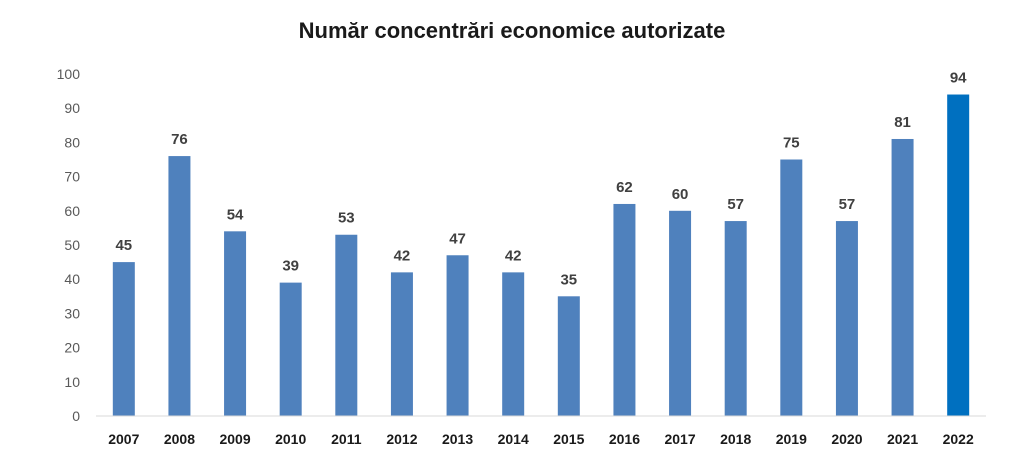 The height and width of the screenshot is (464, 1024). What do you see at coordinates (346, 218) in the screenshot?
I see `data-label-2011: 53` at bounding box center [346, 218].